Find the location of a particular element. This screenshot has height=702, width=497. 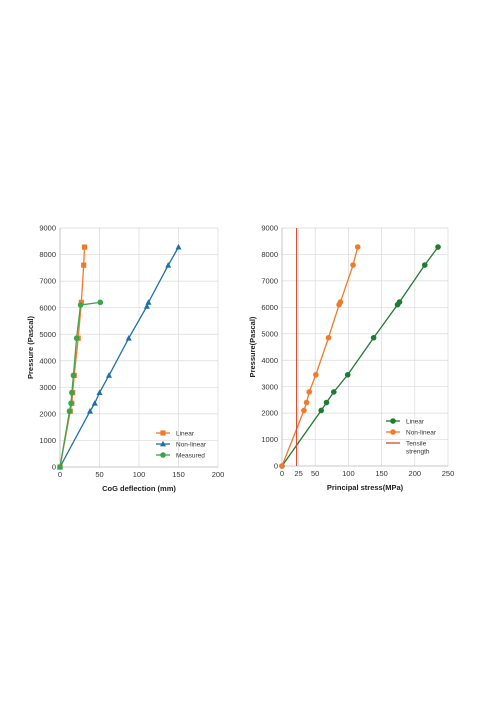

legend-label-tensile-strength: Tensile is located at coordinates (416, 443).